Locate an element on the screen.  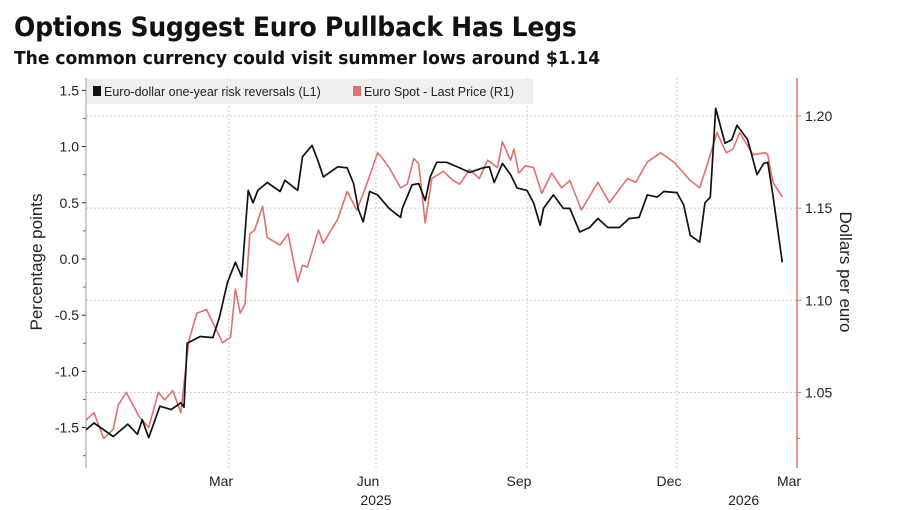
y-left-tick-label: -0.5 is located at coordinates (67, 315).